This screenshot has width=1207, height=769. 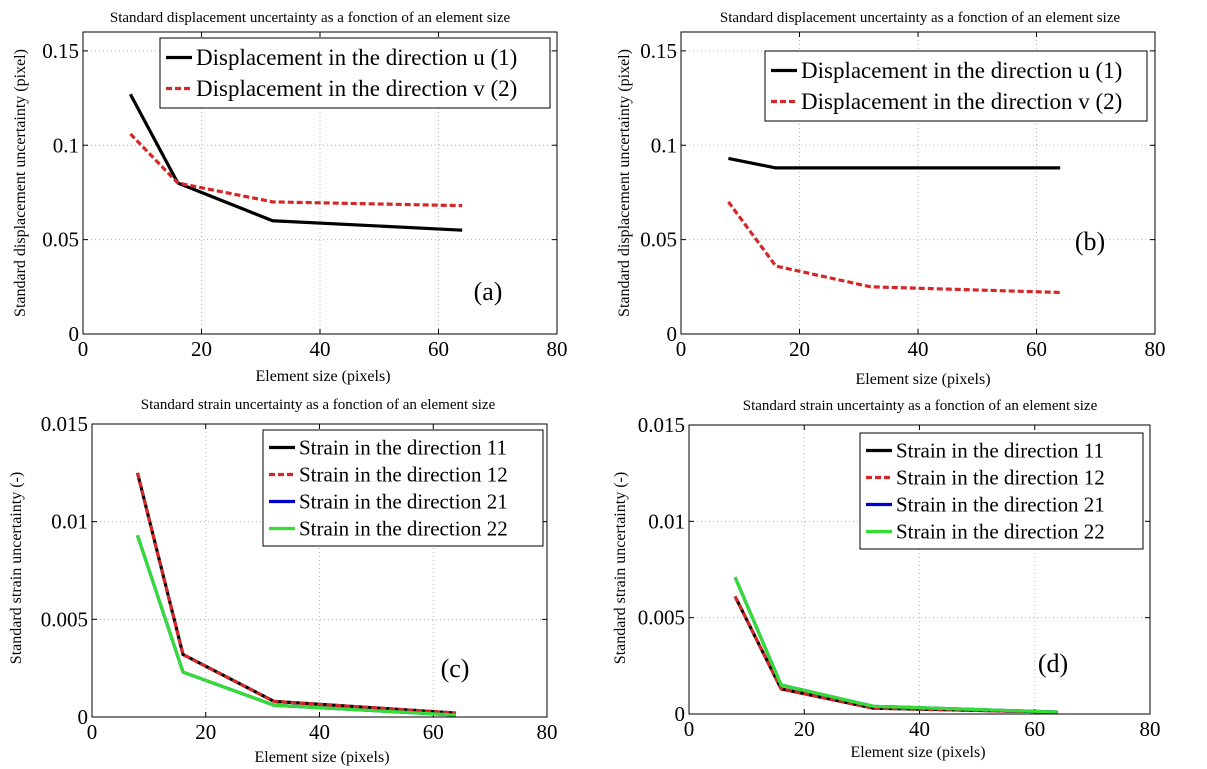 I want to click on panel-label: (b), so click(x=1090, y=241).